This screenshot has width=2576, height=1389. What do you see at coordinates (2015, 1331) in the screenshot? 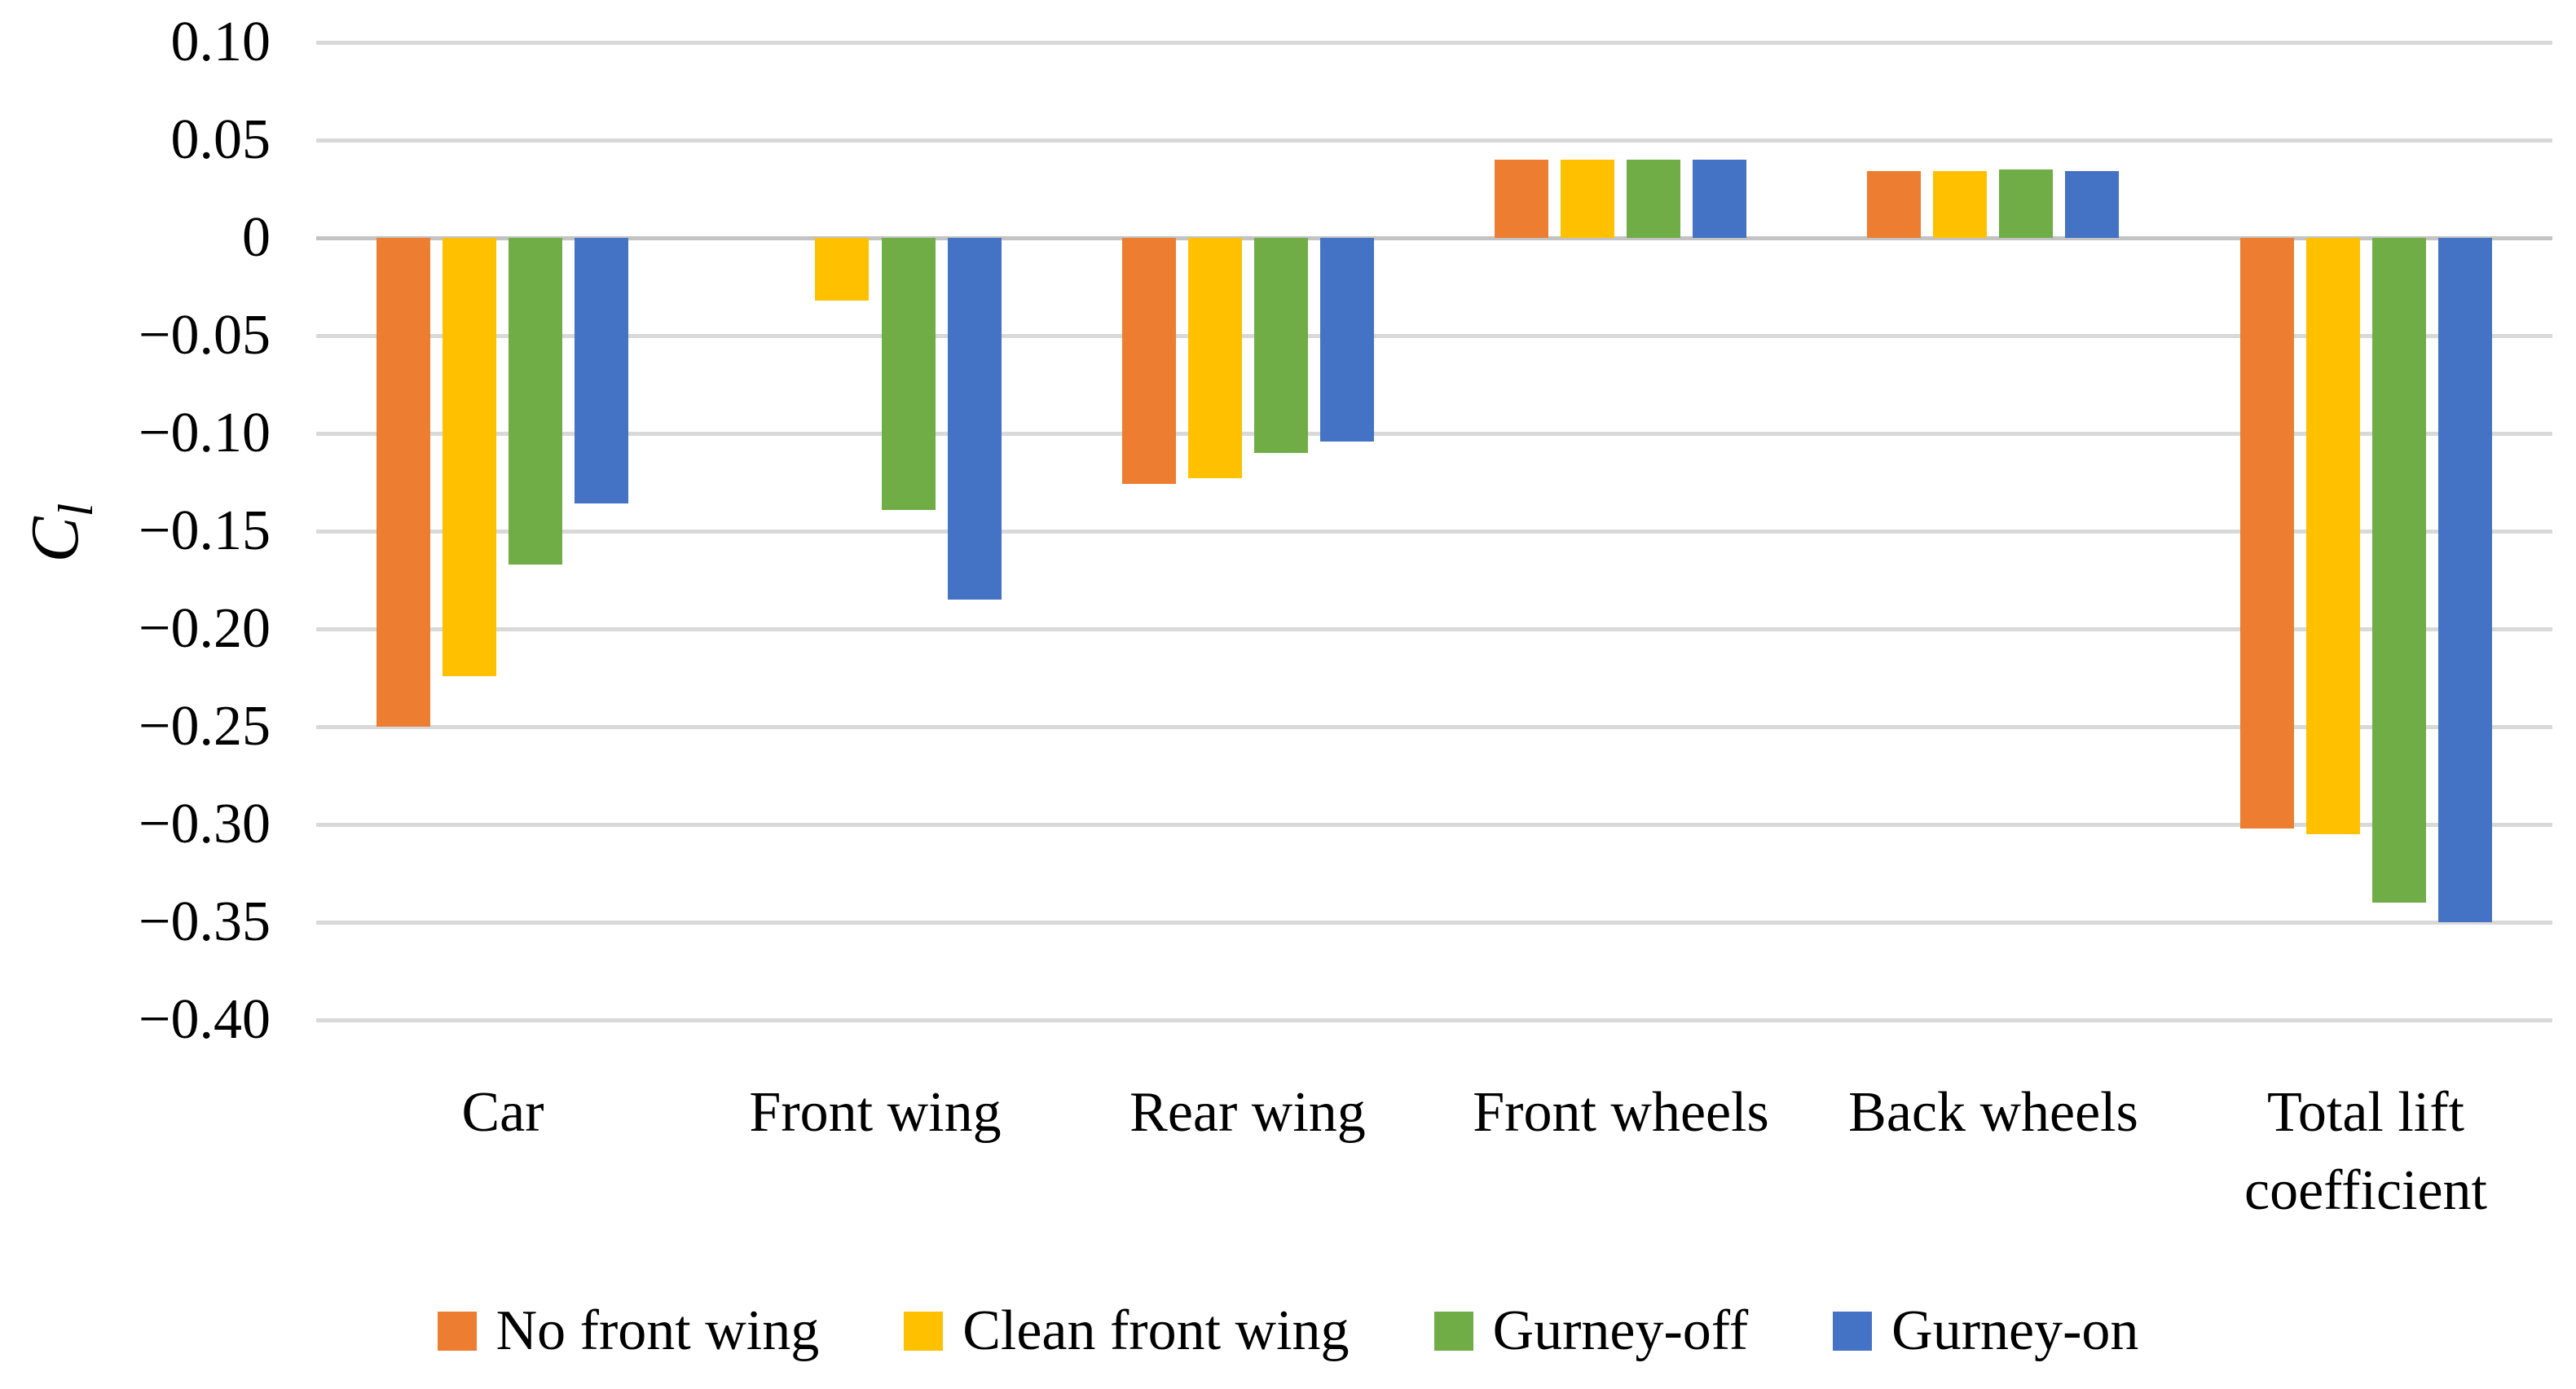
I see `legend-label: Gurney-on` at bounding box center [2015, 1331].